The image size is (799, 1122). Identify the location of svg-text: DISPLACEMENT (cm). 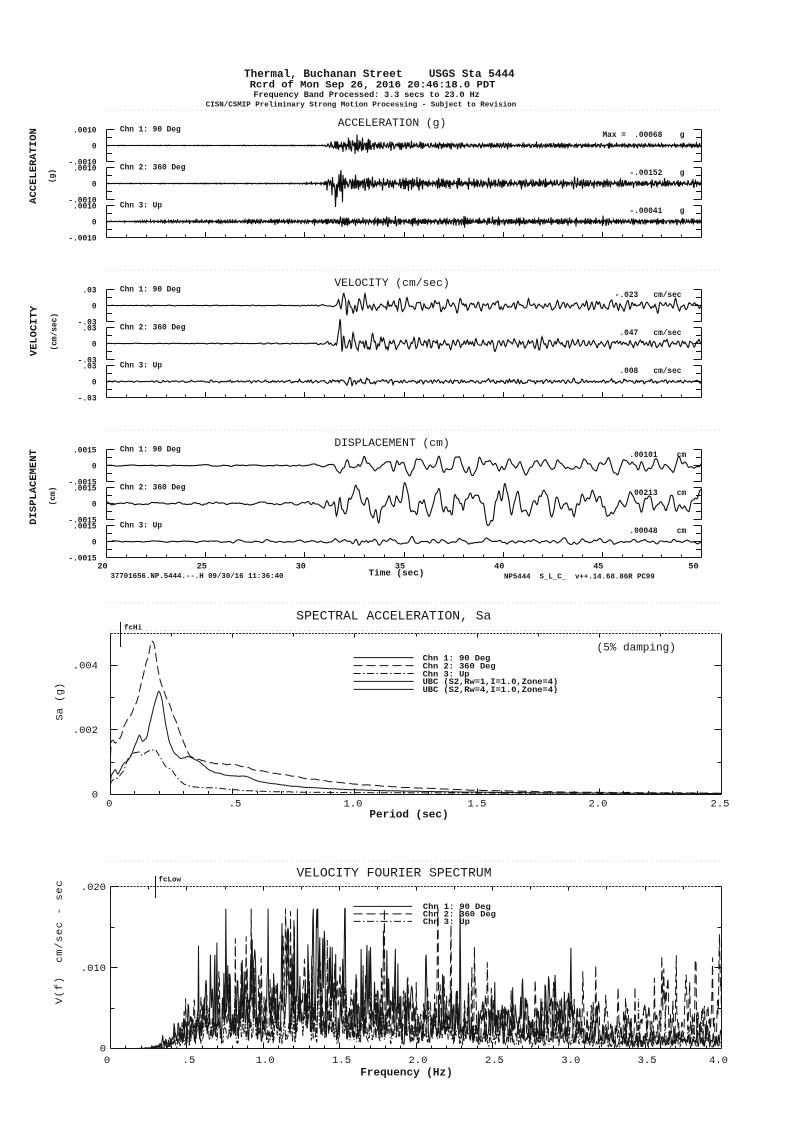
(391, 444).